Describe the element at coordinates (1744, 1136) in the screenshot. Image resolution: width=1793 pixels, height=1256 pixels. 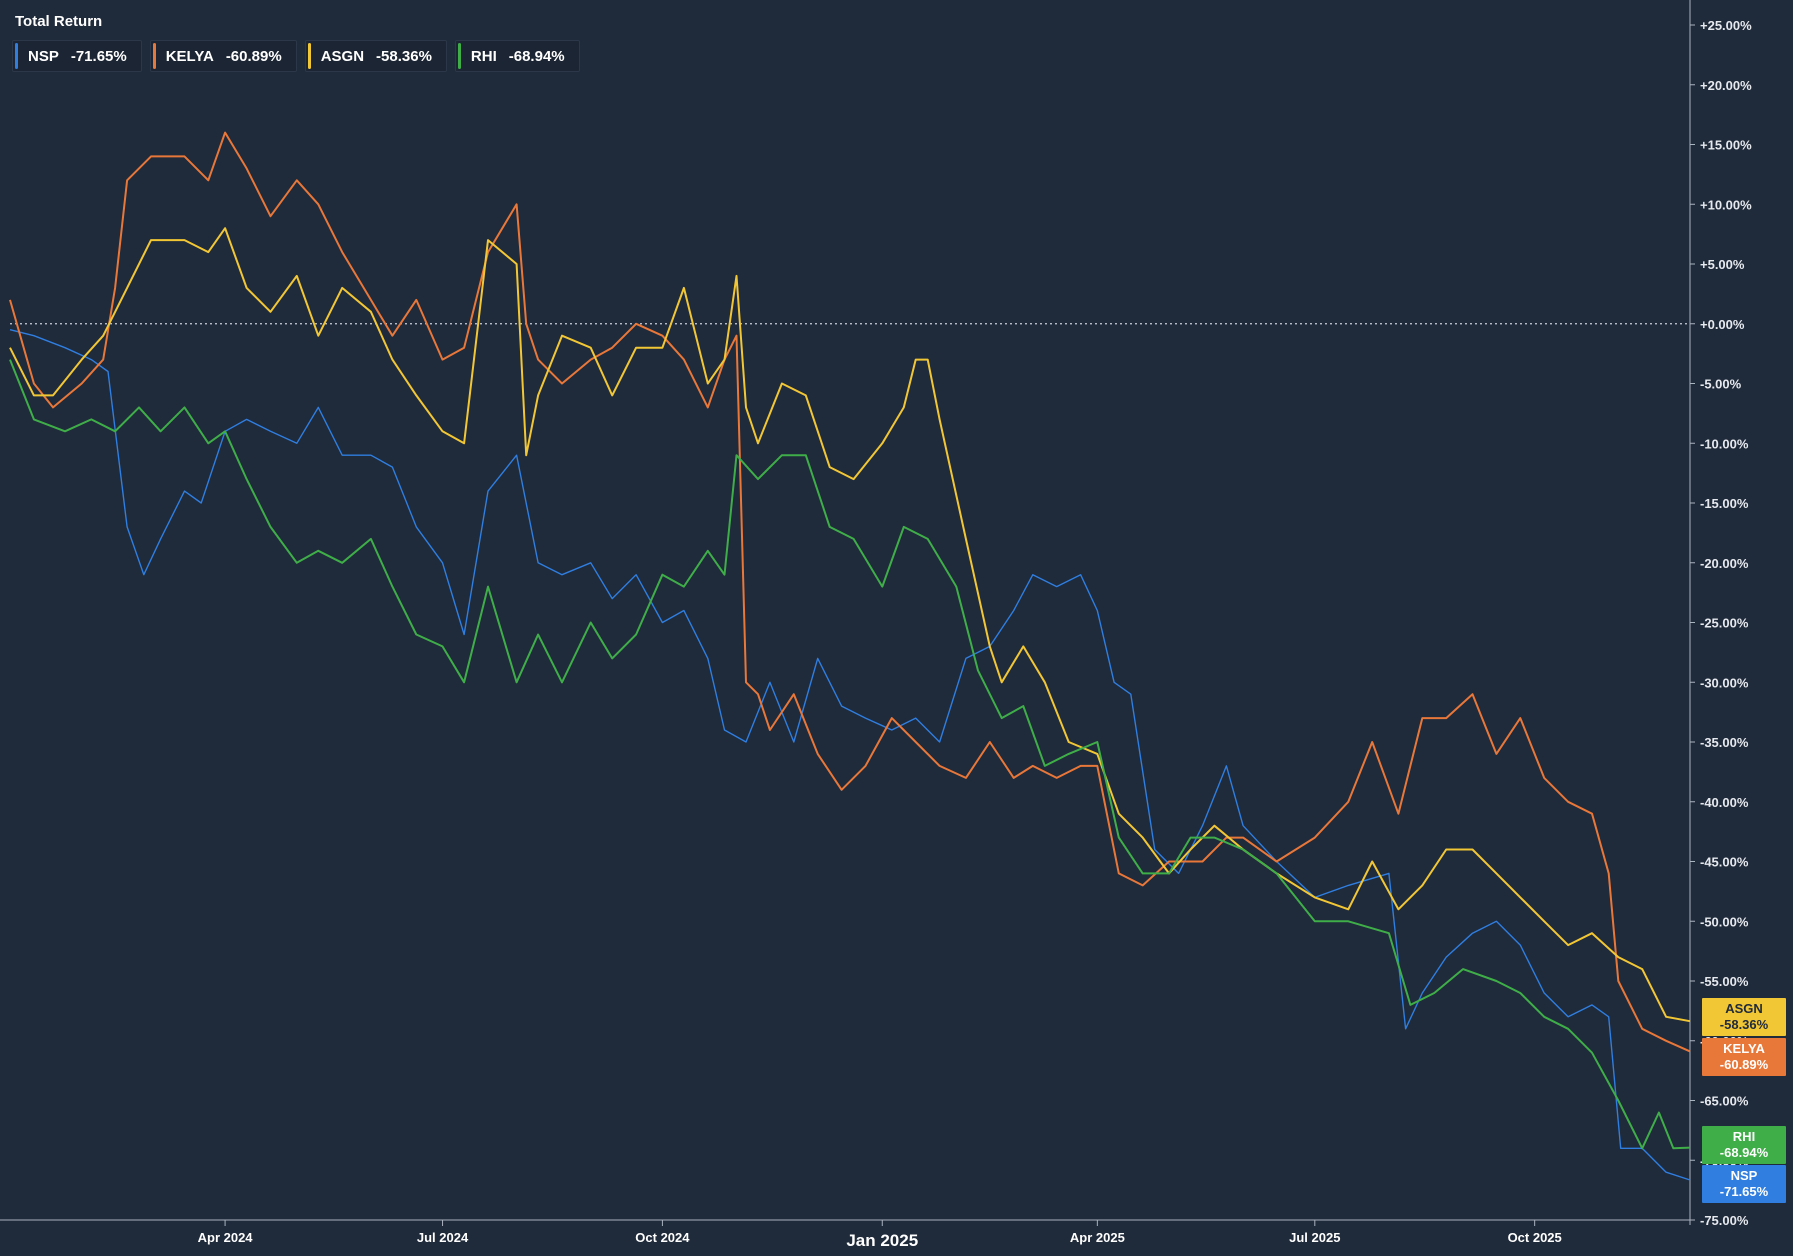
I see `end-label-name: RHI` at that location.